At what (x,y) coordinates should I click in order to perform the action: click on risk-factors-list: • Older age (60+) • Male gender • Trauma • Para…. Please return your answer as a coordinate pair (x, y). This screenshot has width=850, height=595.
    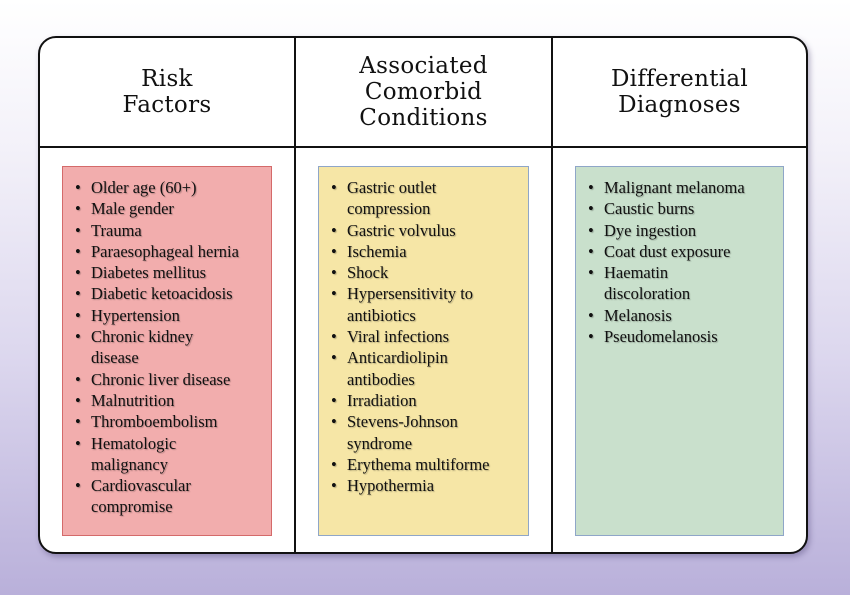
    Looking at the image, I should click on (167, 347).